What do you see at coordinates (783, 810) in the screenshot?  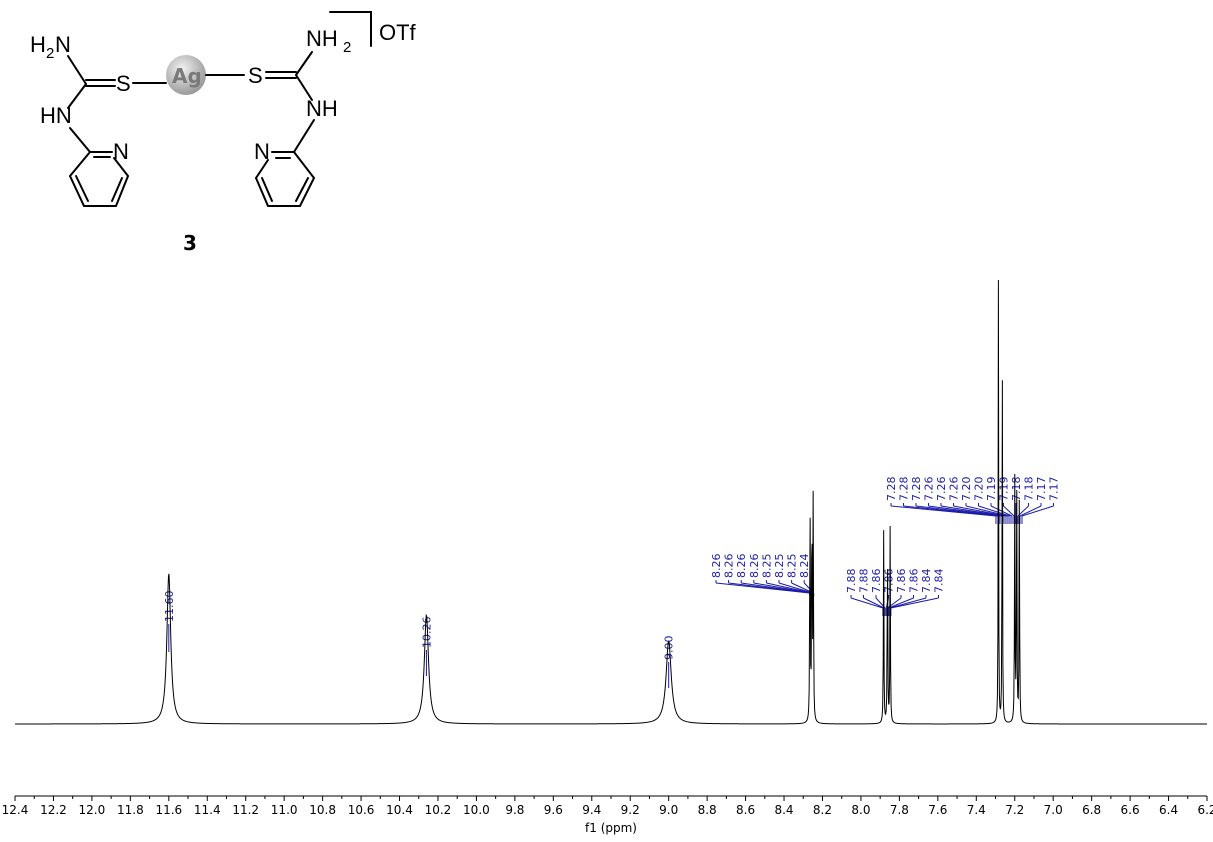 I see `x-tick-label: 8.4` at bounding box center [783, 810].